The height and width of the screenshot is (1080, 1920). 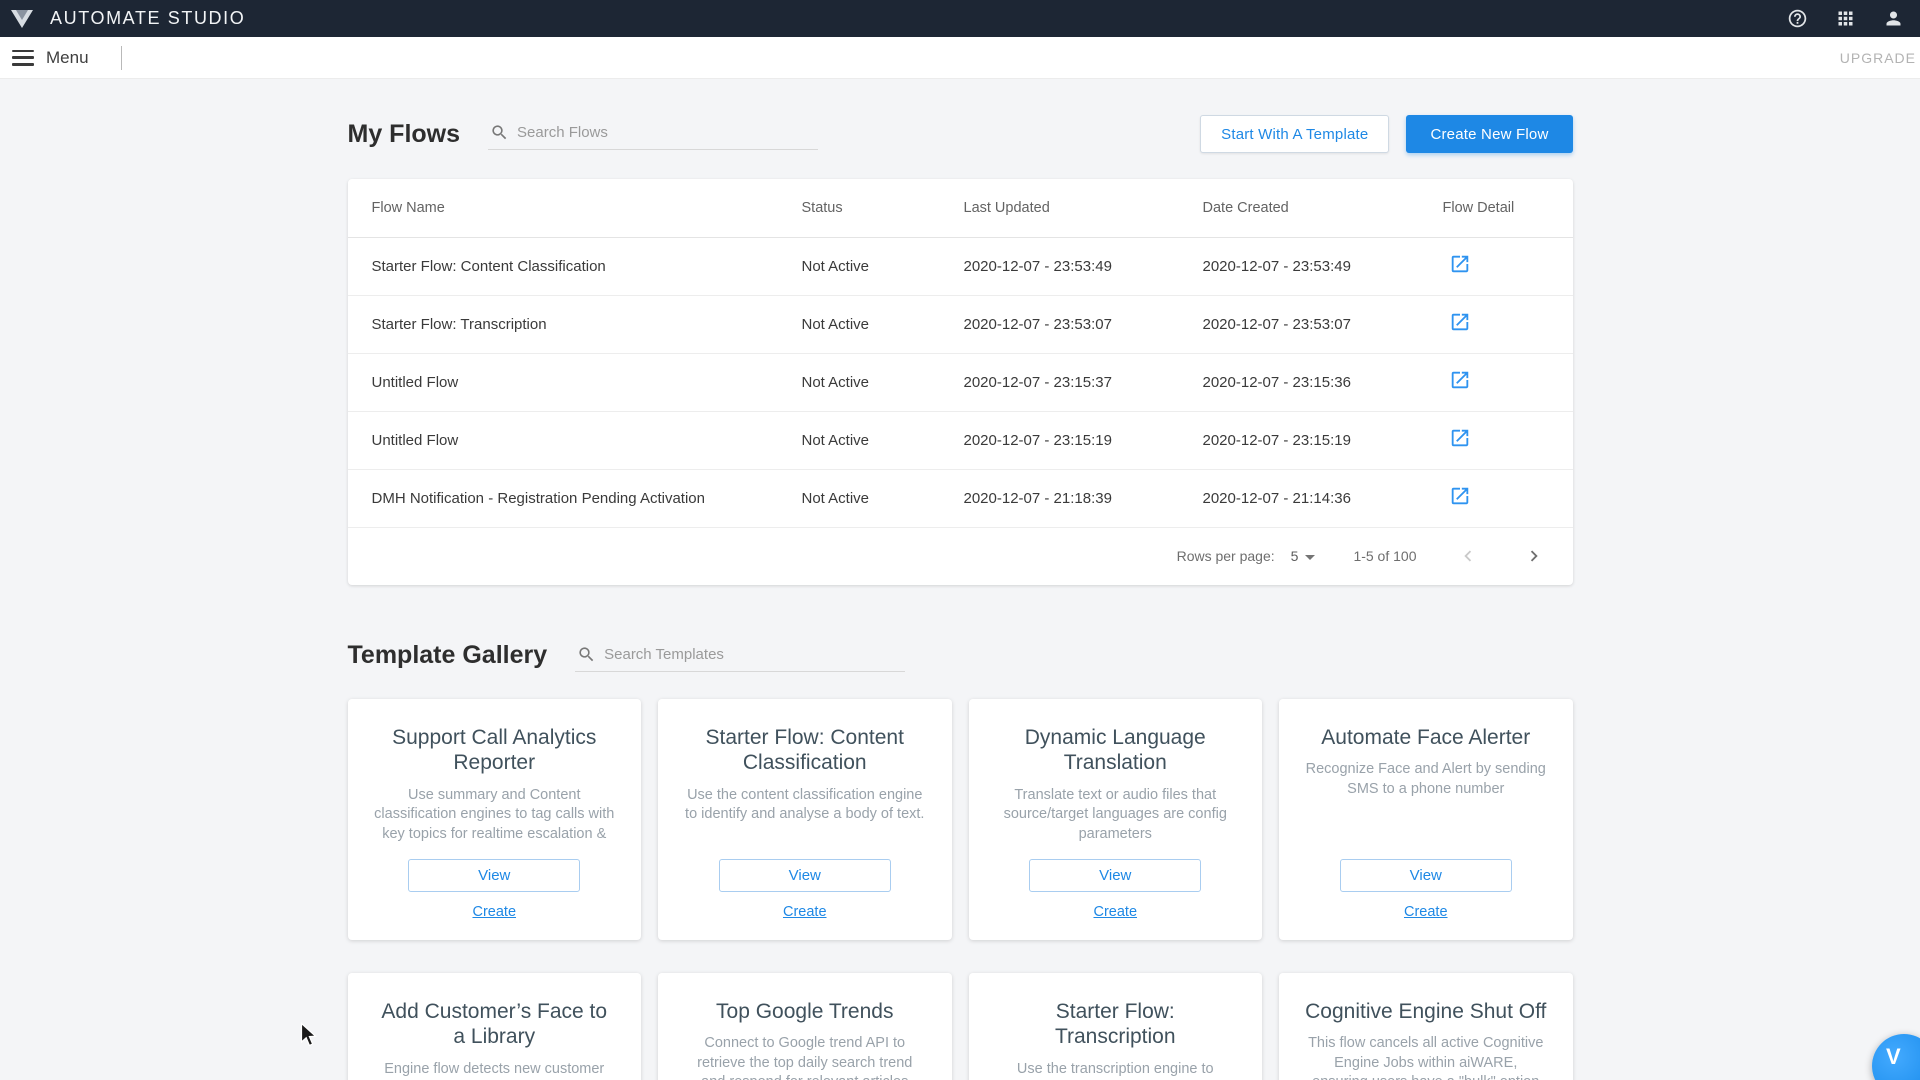 I want to click on column-last-updated: Last Updated, so click(x=1059, y=208).